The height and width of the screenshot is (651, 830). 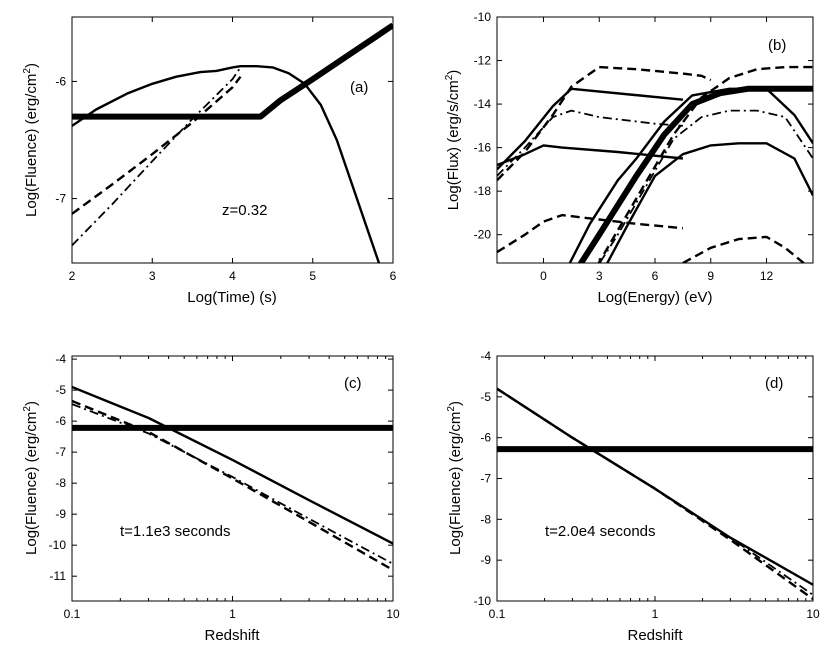 I want to click on panel-c-tag: (c), so click(x=353, y=383).